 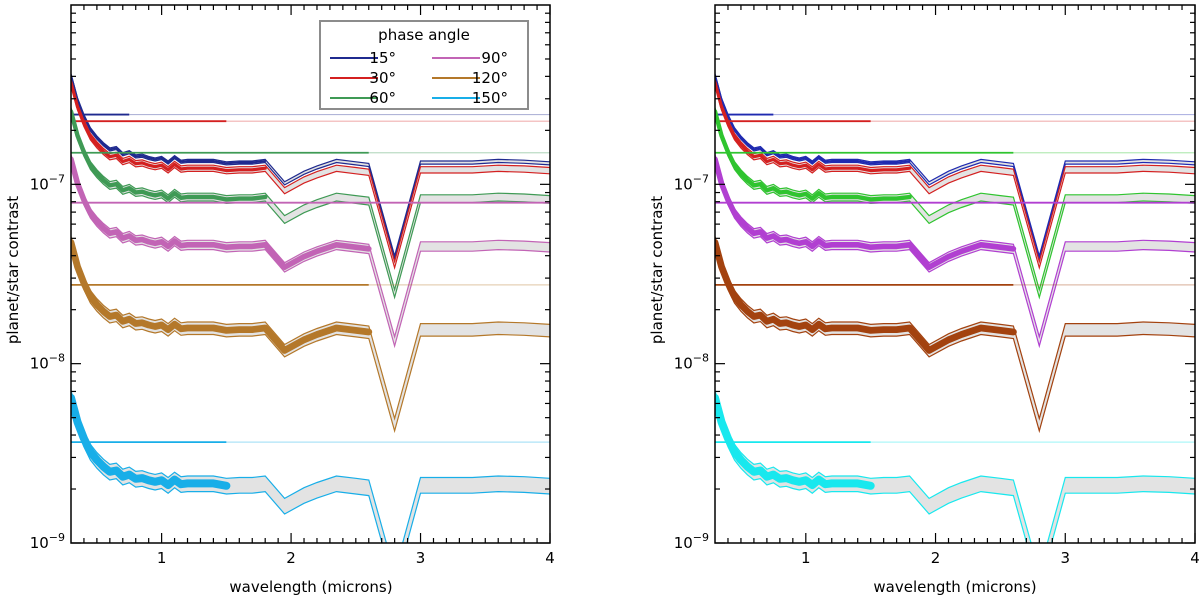 I want to click on series-right-15deg, so click(x=955, y=167).